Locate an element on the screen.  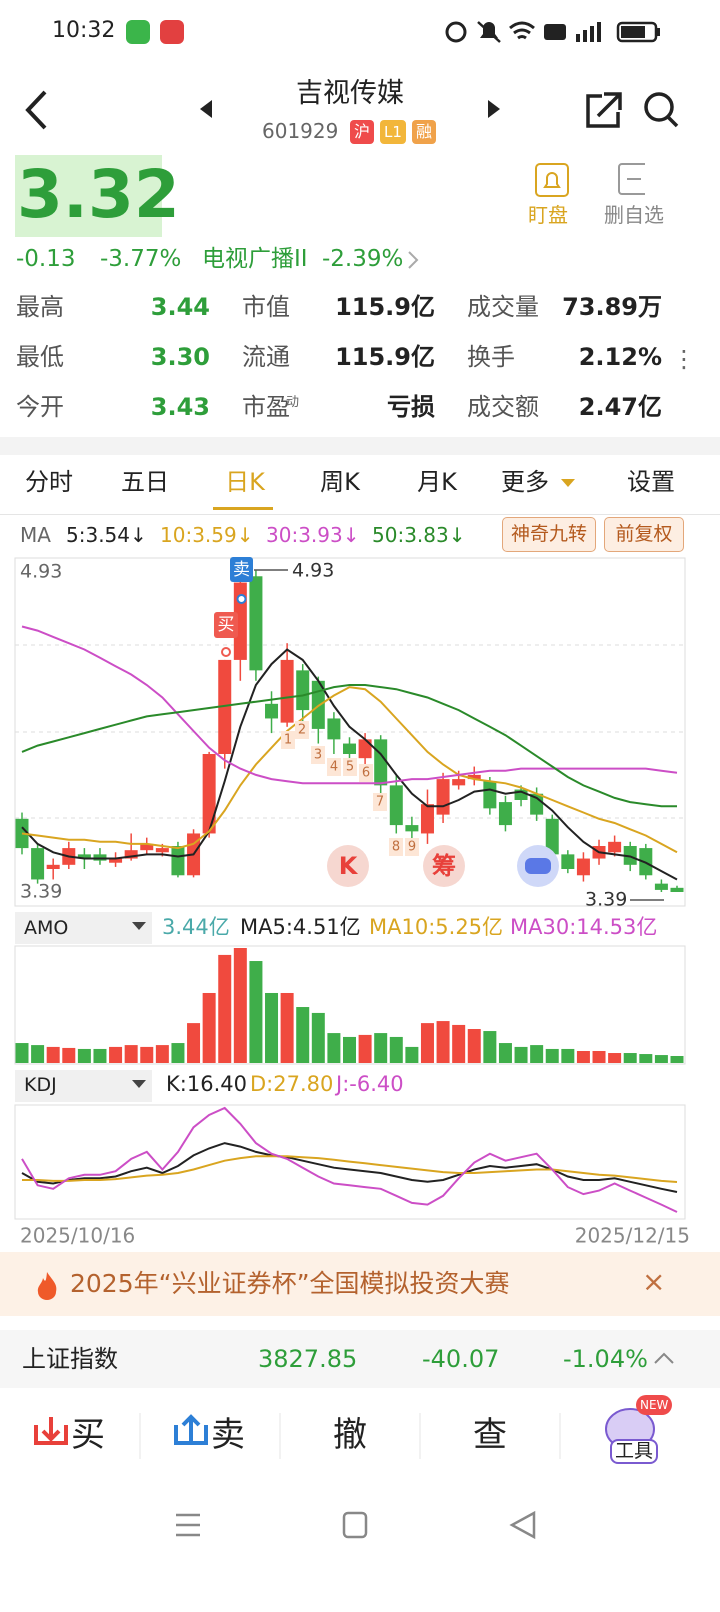
expand is located at coordinates (664, 1358).